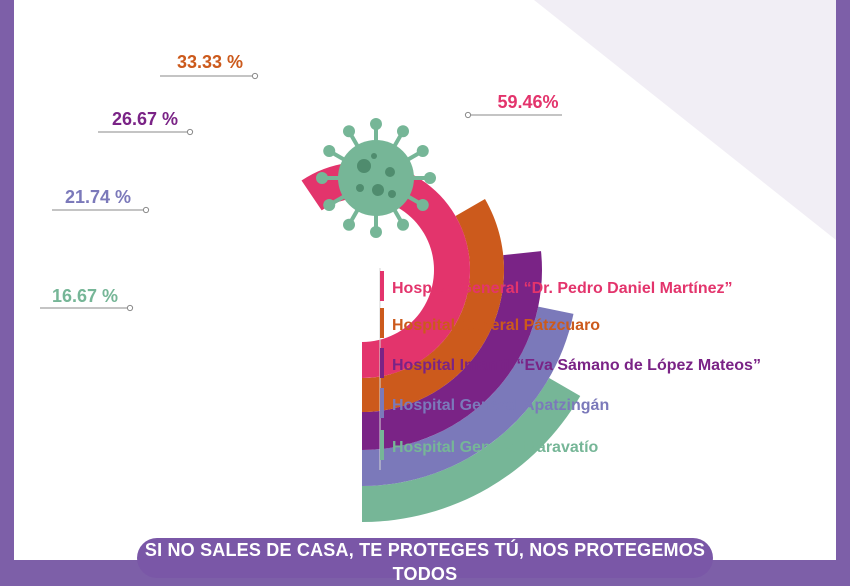 This screenshot has height=586, width=850. What do you see at coordinates (527, 102) in the screenshot?
I see `value-label-1: 59.46%` at bounding box center [527, 102].